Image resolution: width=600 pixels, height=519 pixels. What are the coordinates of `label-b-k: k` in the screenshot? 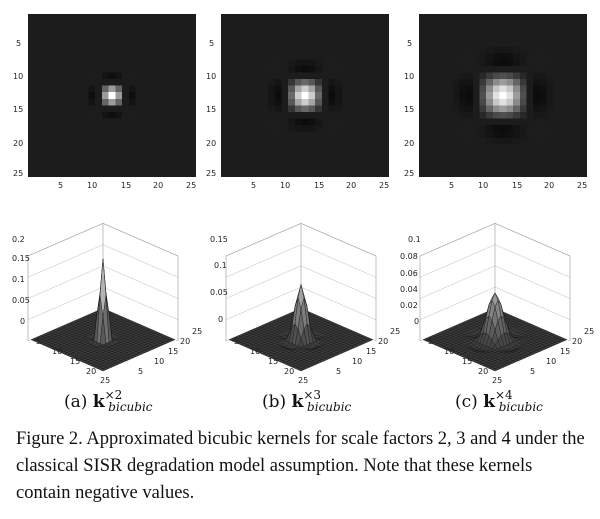 It's located at (297, 402).